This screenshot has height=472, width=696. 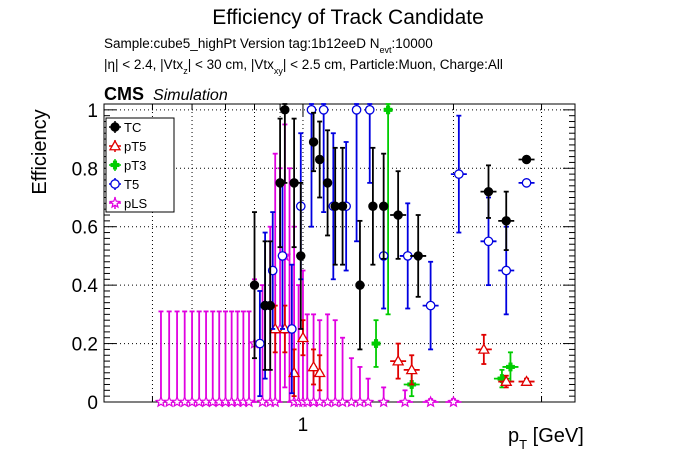 I want to click on y-tick-label: 0.6, so click(x=85, y=228).